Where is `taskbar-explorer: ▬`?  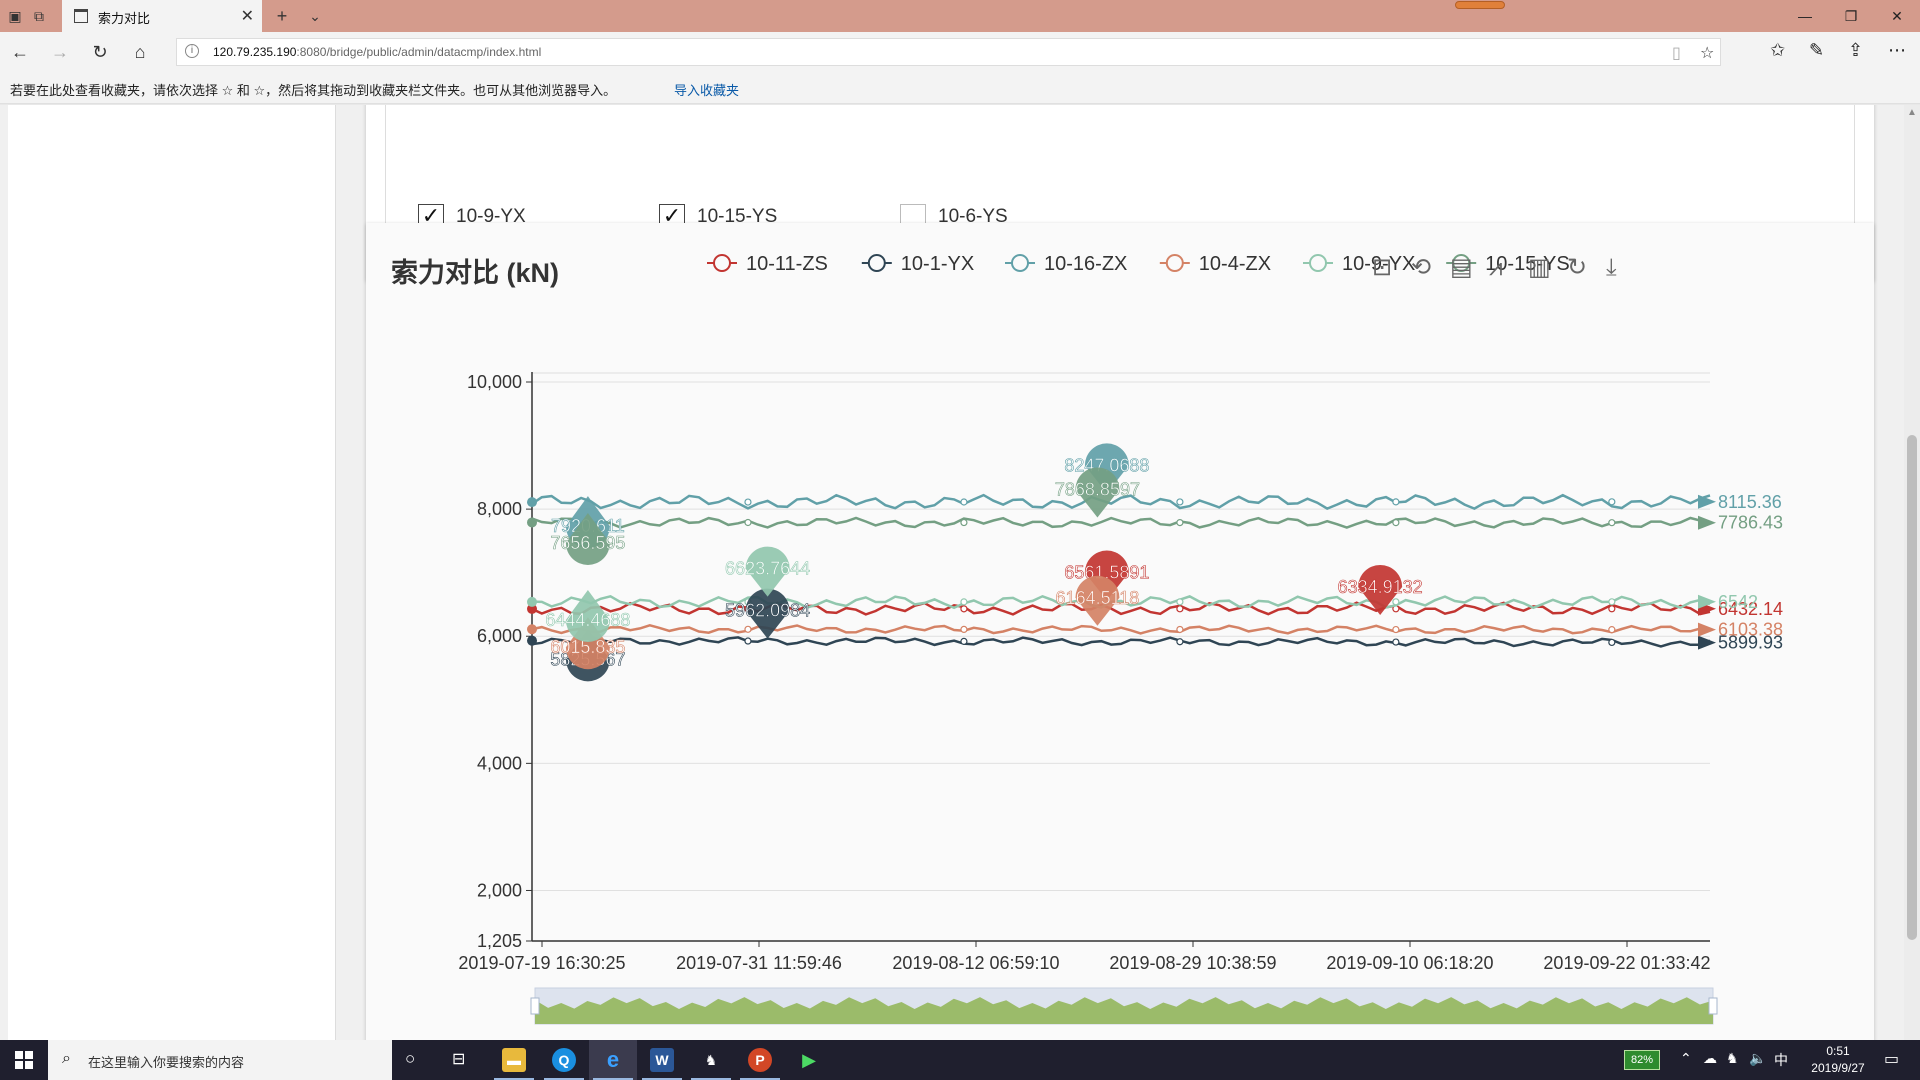 taskbar-explorer: ▬ is located at coordinates (514, 1060).